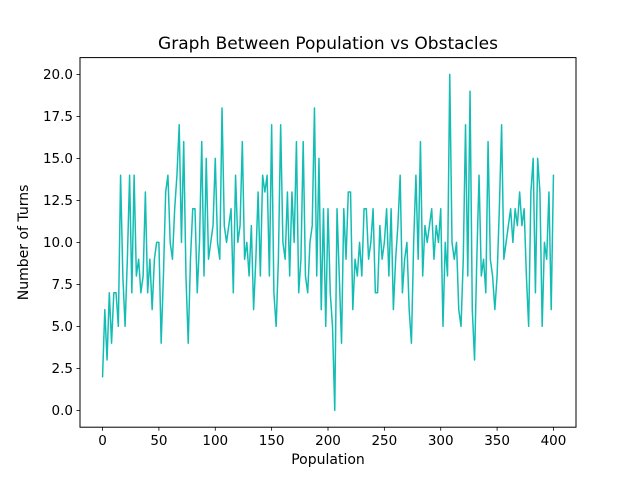 Image resolution: width=640 pixels, height=480 pixels. I want to click on y-tick-label: 17.5, so click(58, 117).